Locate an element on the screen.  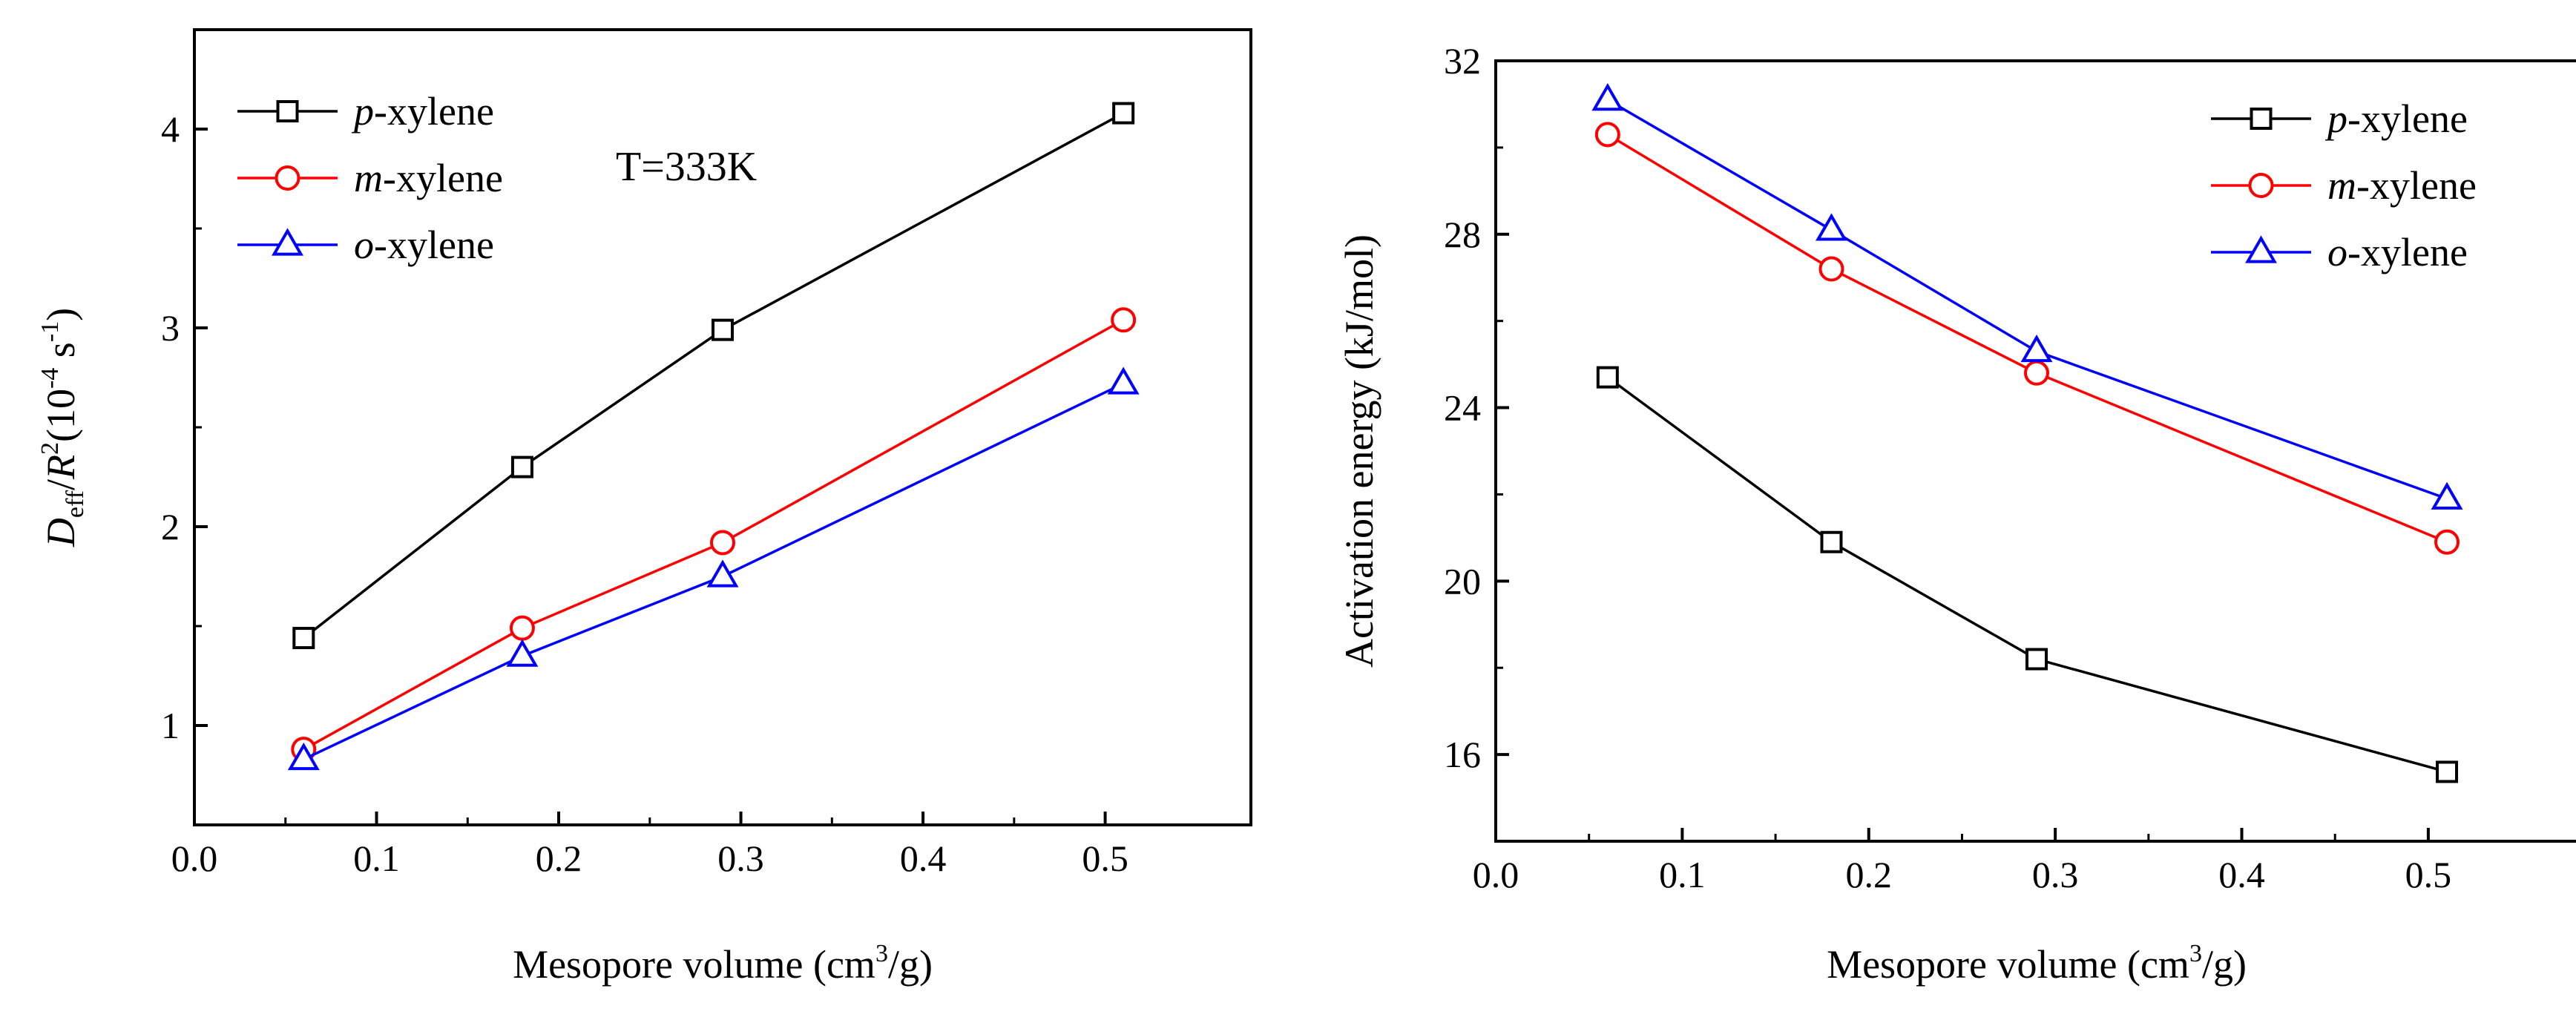
y-tick-label: 16 is located at coordinates (1462, 754).